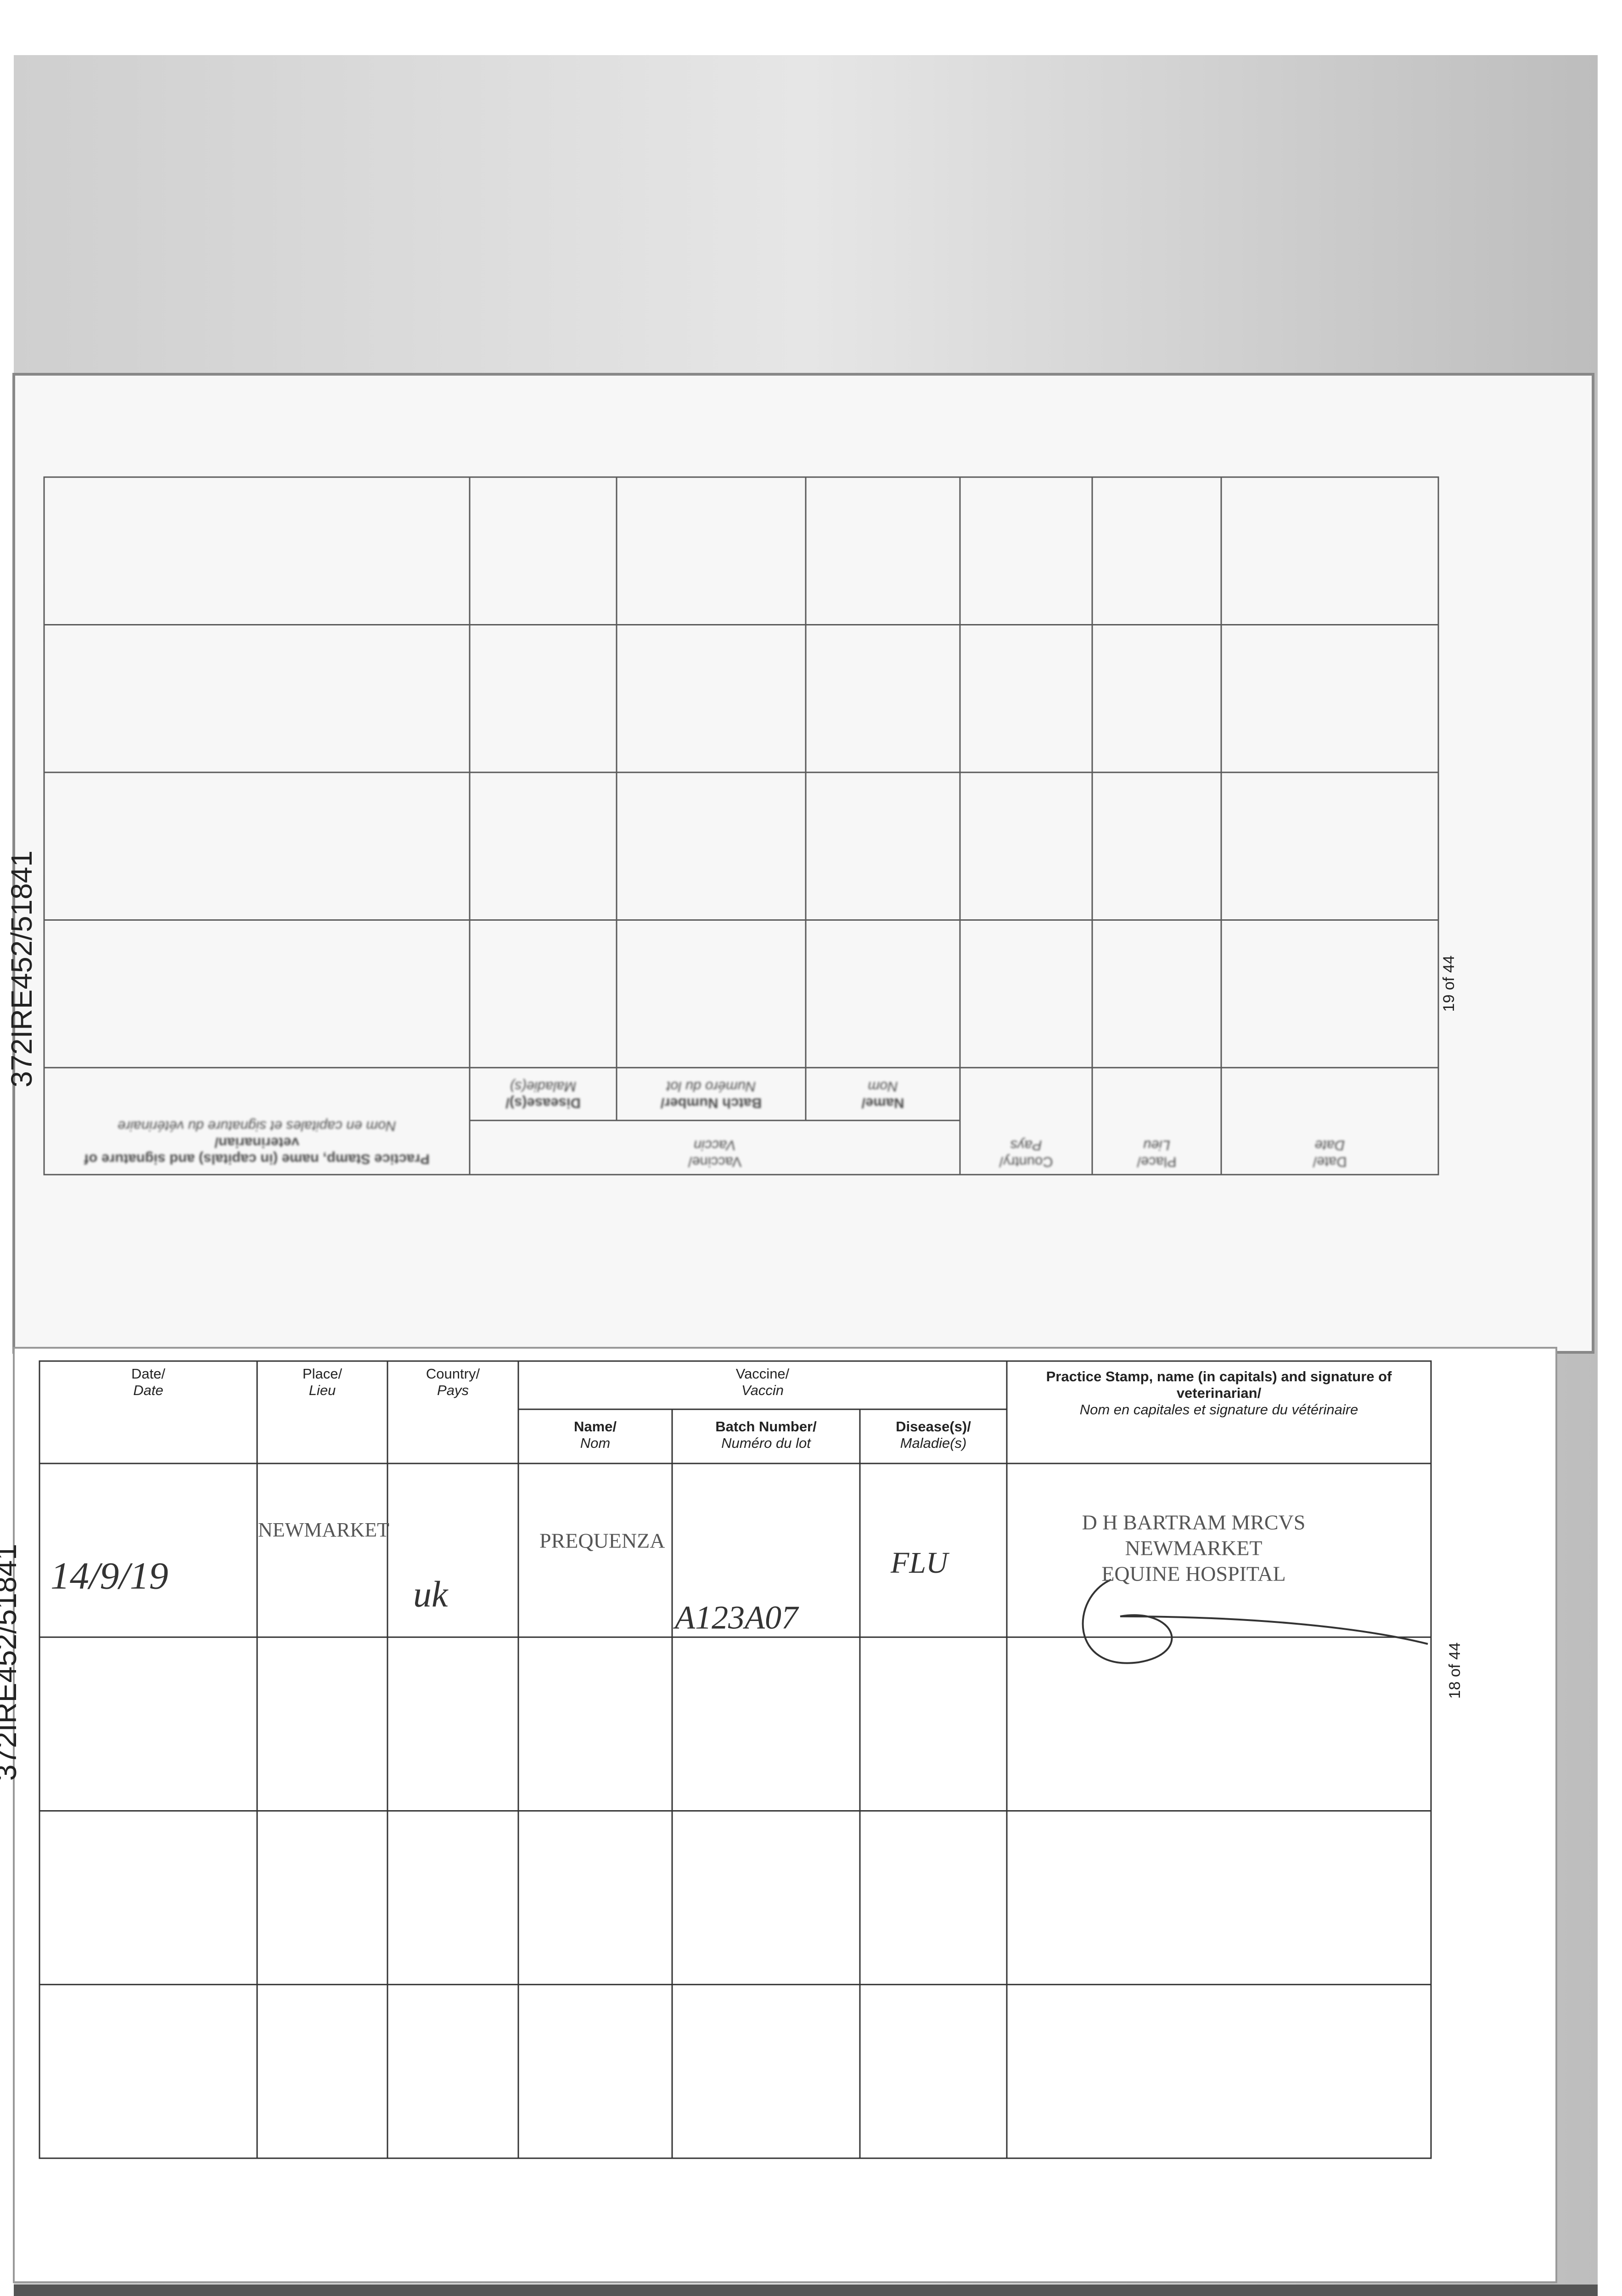 The image size is (1622, 2296). What do you see at coordinates (1255, 1621) in the screenshot?
I see `signature` at bounding box center [1255, 1621].